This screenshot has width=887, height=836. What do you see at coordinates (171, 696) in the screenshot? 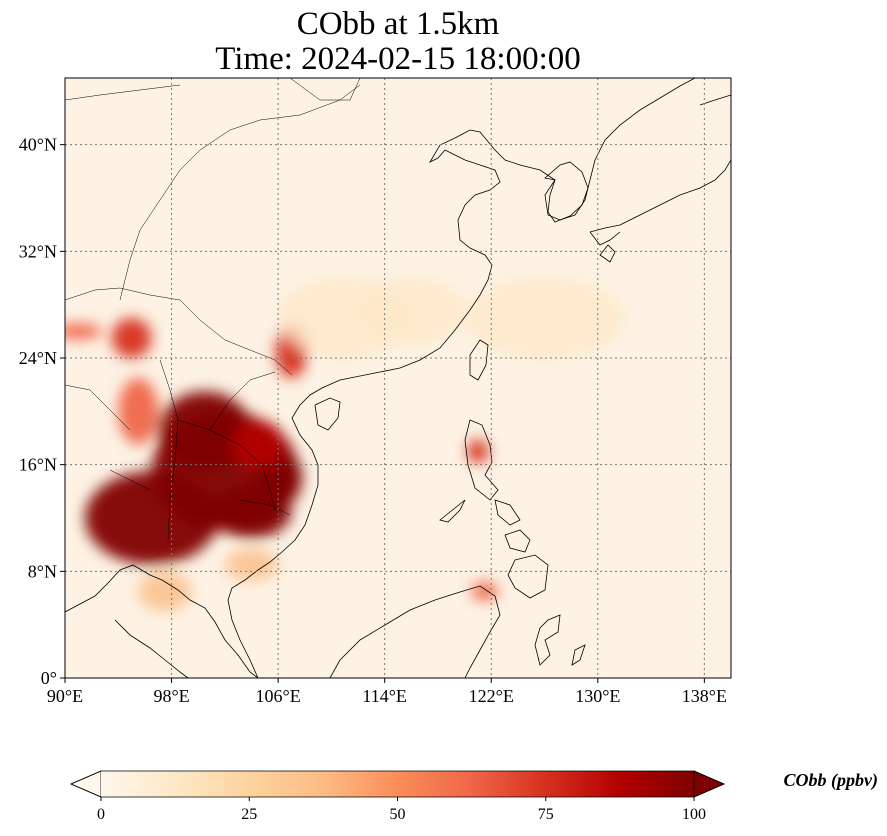
I see `lon-tick-label: 98°E` at bounding box center [171, 696].